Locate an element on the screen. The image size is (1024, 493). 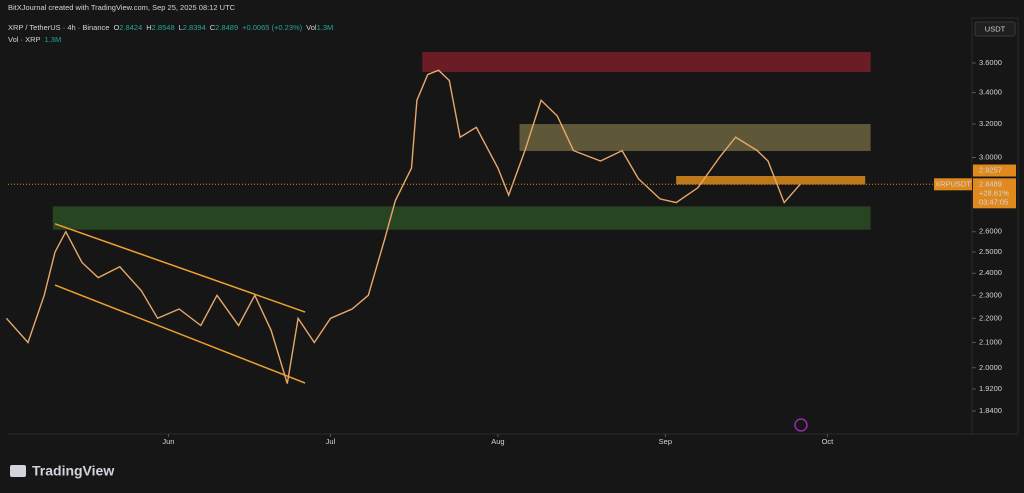
x-tick-label: Sep is located at coordinates (665, 441).